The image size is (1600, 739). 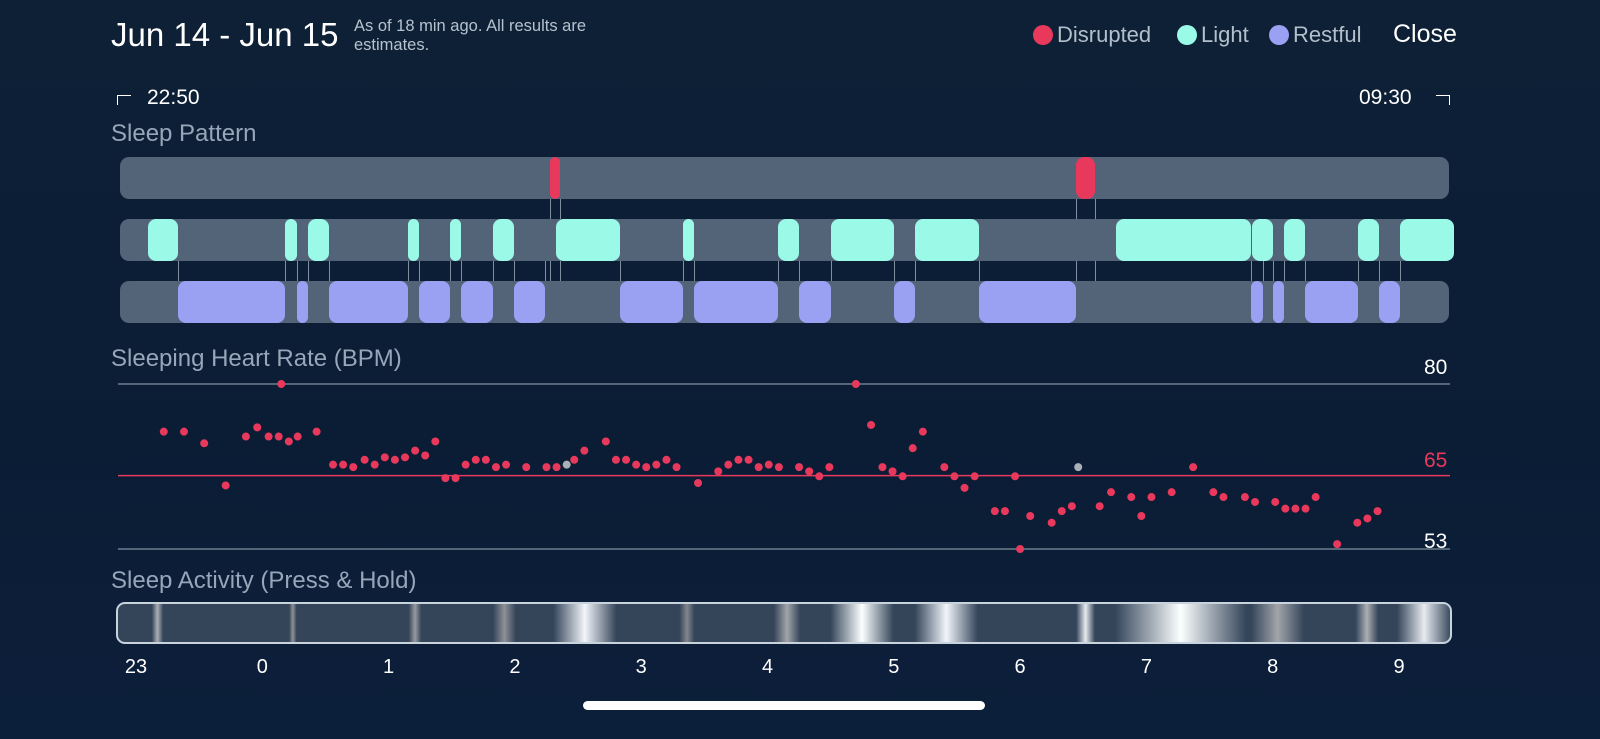 What do you see at coordinates (784, 178) in the screenshot?
I see `disrupted-track` at bounding box center [784, 178].